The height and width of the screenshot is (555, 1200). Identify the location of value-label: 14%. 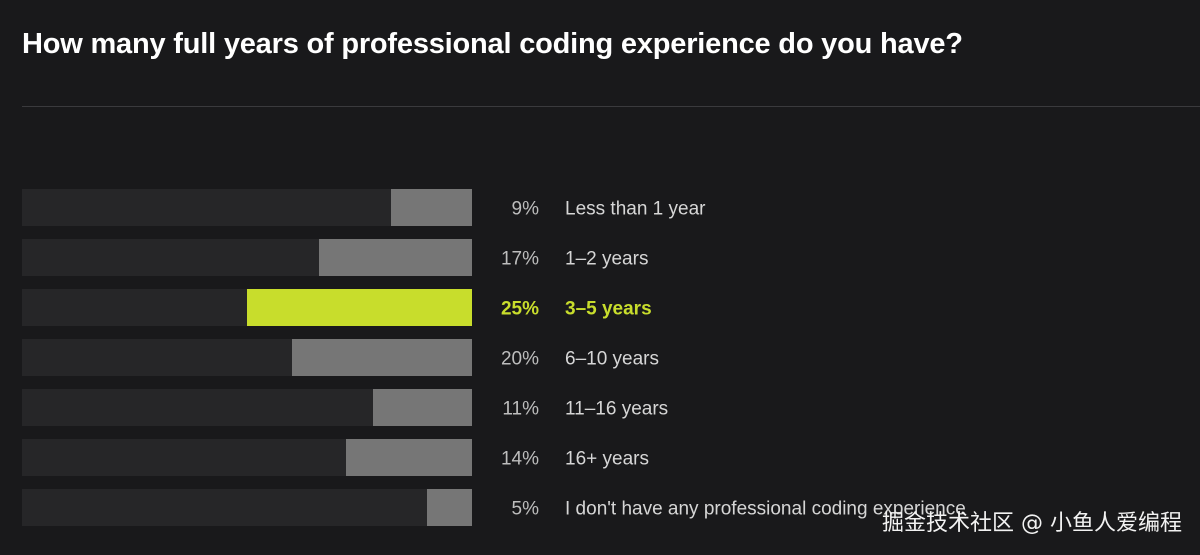
(520, 459).